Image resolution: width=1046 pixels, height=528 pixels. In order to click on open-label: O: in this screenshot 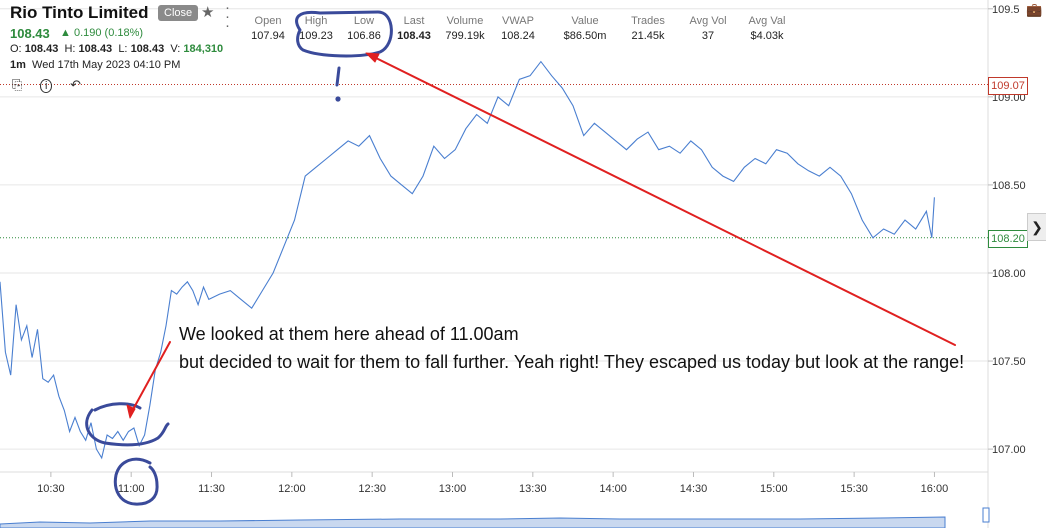, I will do `click(16, 49)`.